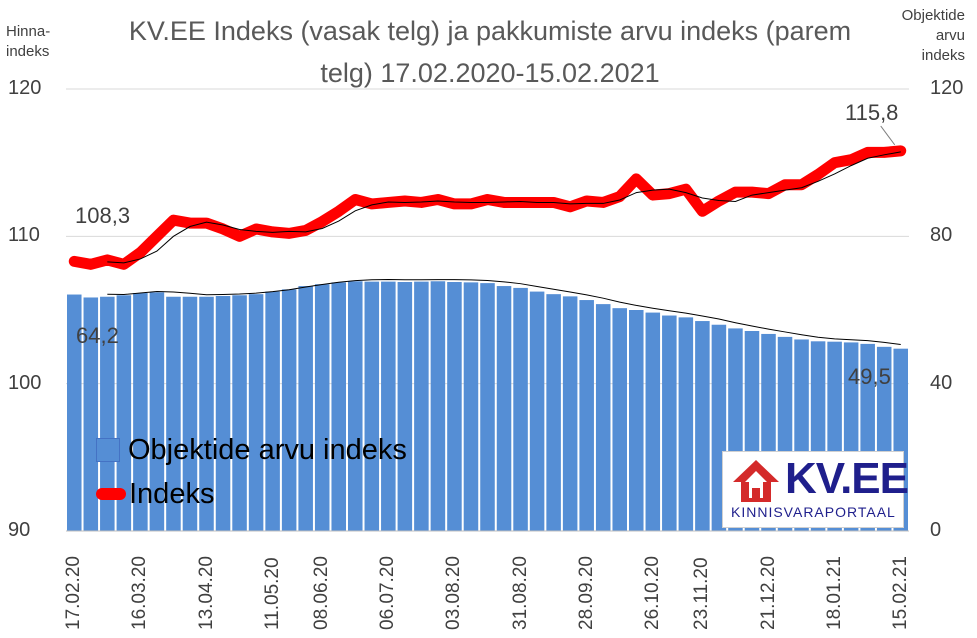 This screenshot has height=638, width=977. I want to click on x-tick-label: 26.10.20, so click(652, 593).